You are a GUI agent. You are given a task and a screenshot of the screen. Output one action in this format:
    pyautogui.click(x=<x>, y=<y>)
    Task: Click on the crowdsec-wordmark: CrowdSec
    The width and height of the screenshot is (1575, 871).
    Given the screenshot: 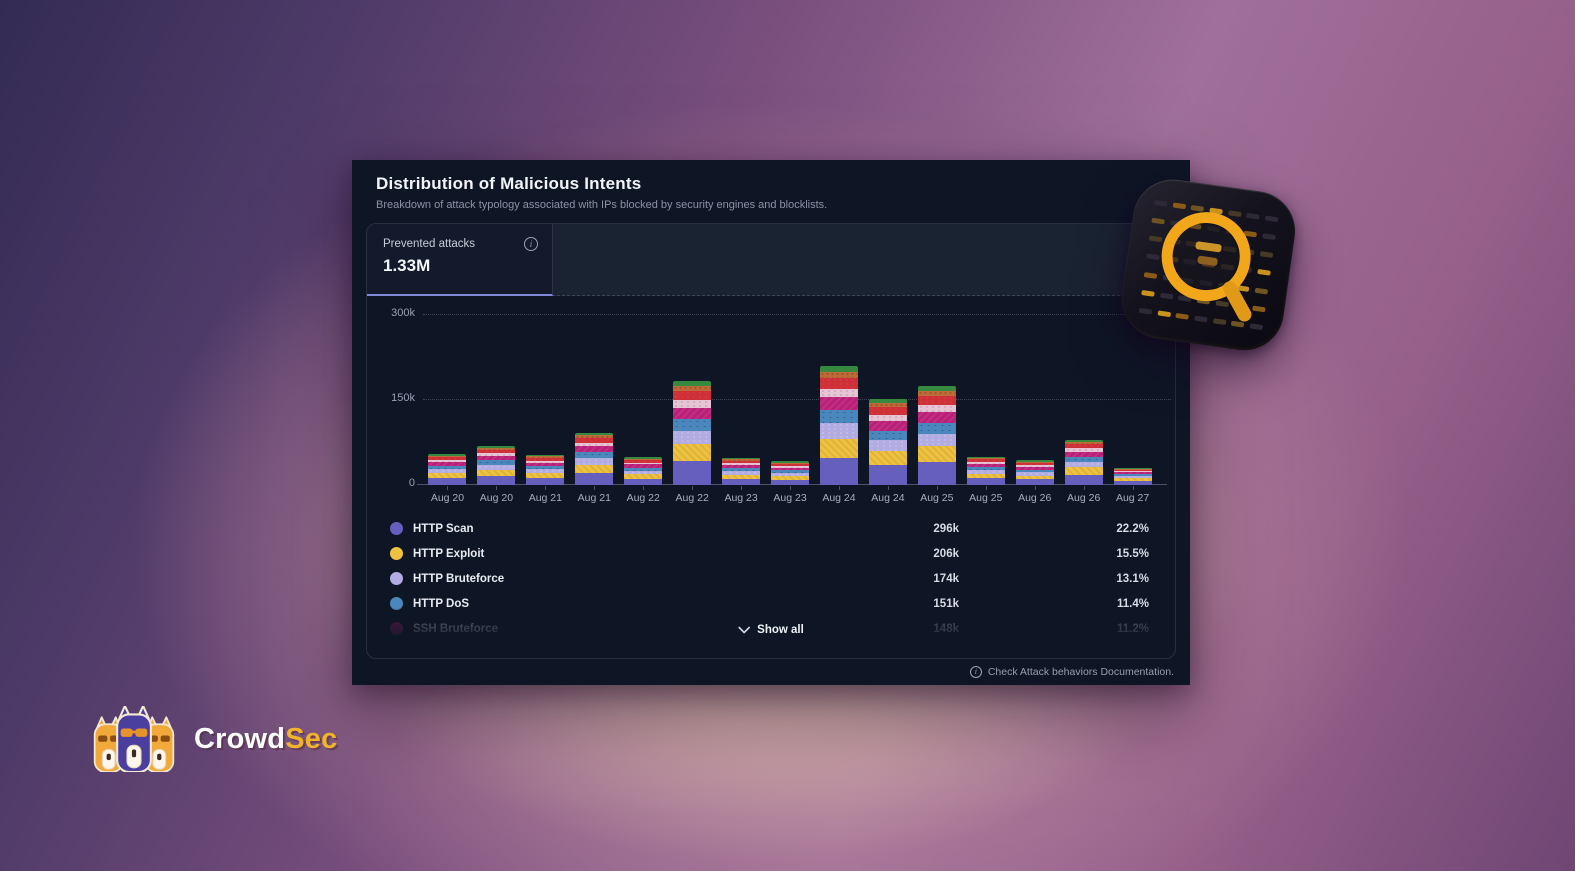 What is the action you would take?
    pyautogui.click(x=266, y=738)
    